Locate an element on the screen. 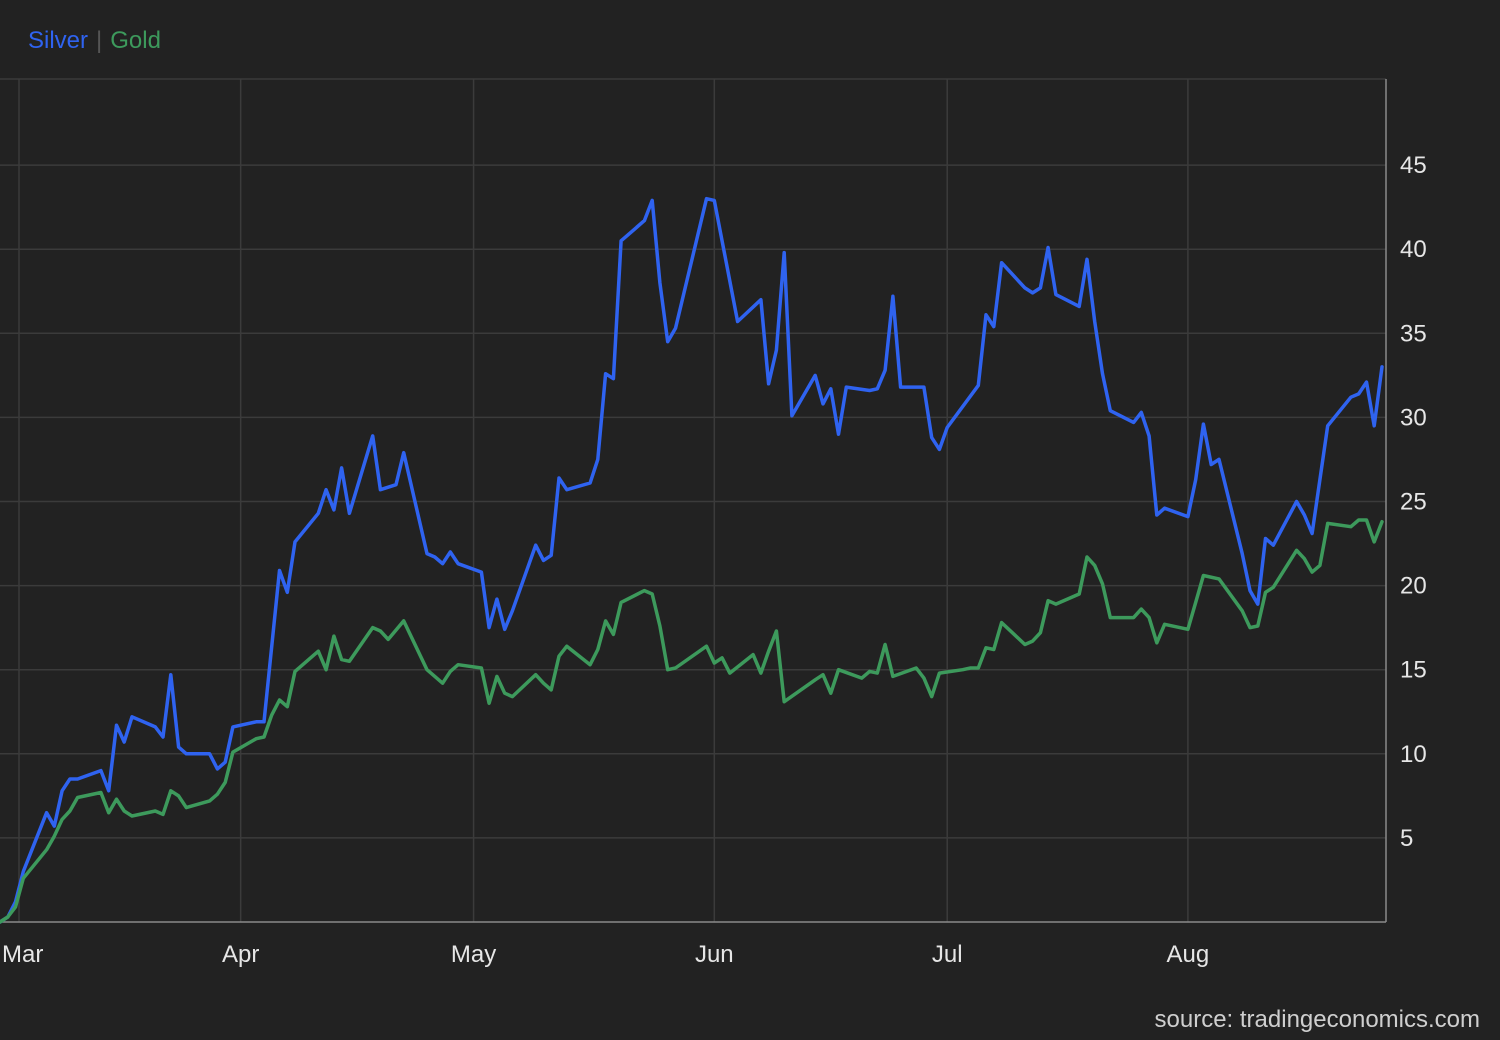 The width and height of the screenshot is (1500, 1040). x-tick-label: Jun is located at coordinates (714, 954).